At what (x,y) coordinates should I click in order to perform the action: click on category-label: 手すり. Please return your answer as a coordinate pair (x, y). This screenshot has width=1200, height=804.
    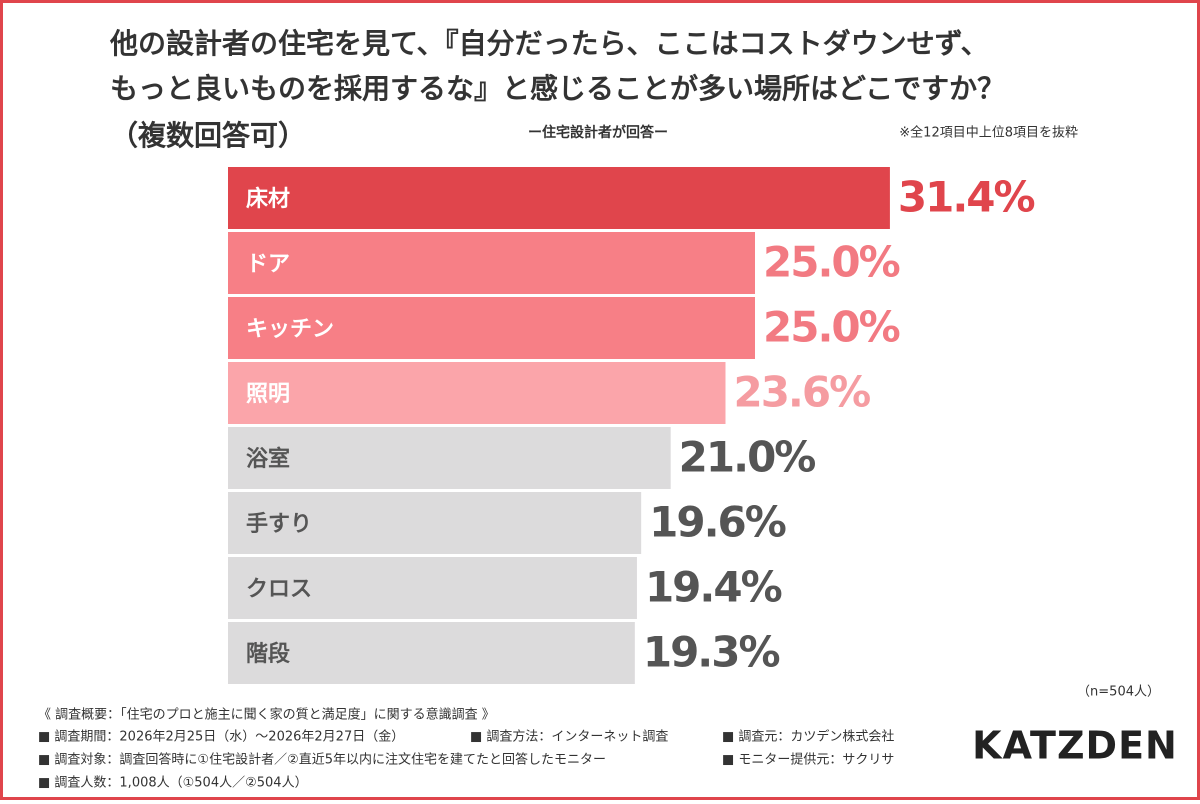
    Looking at the image, I should click on (279, 524).